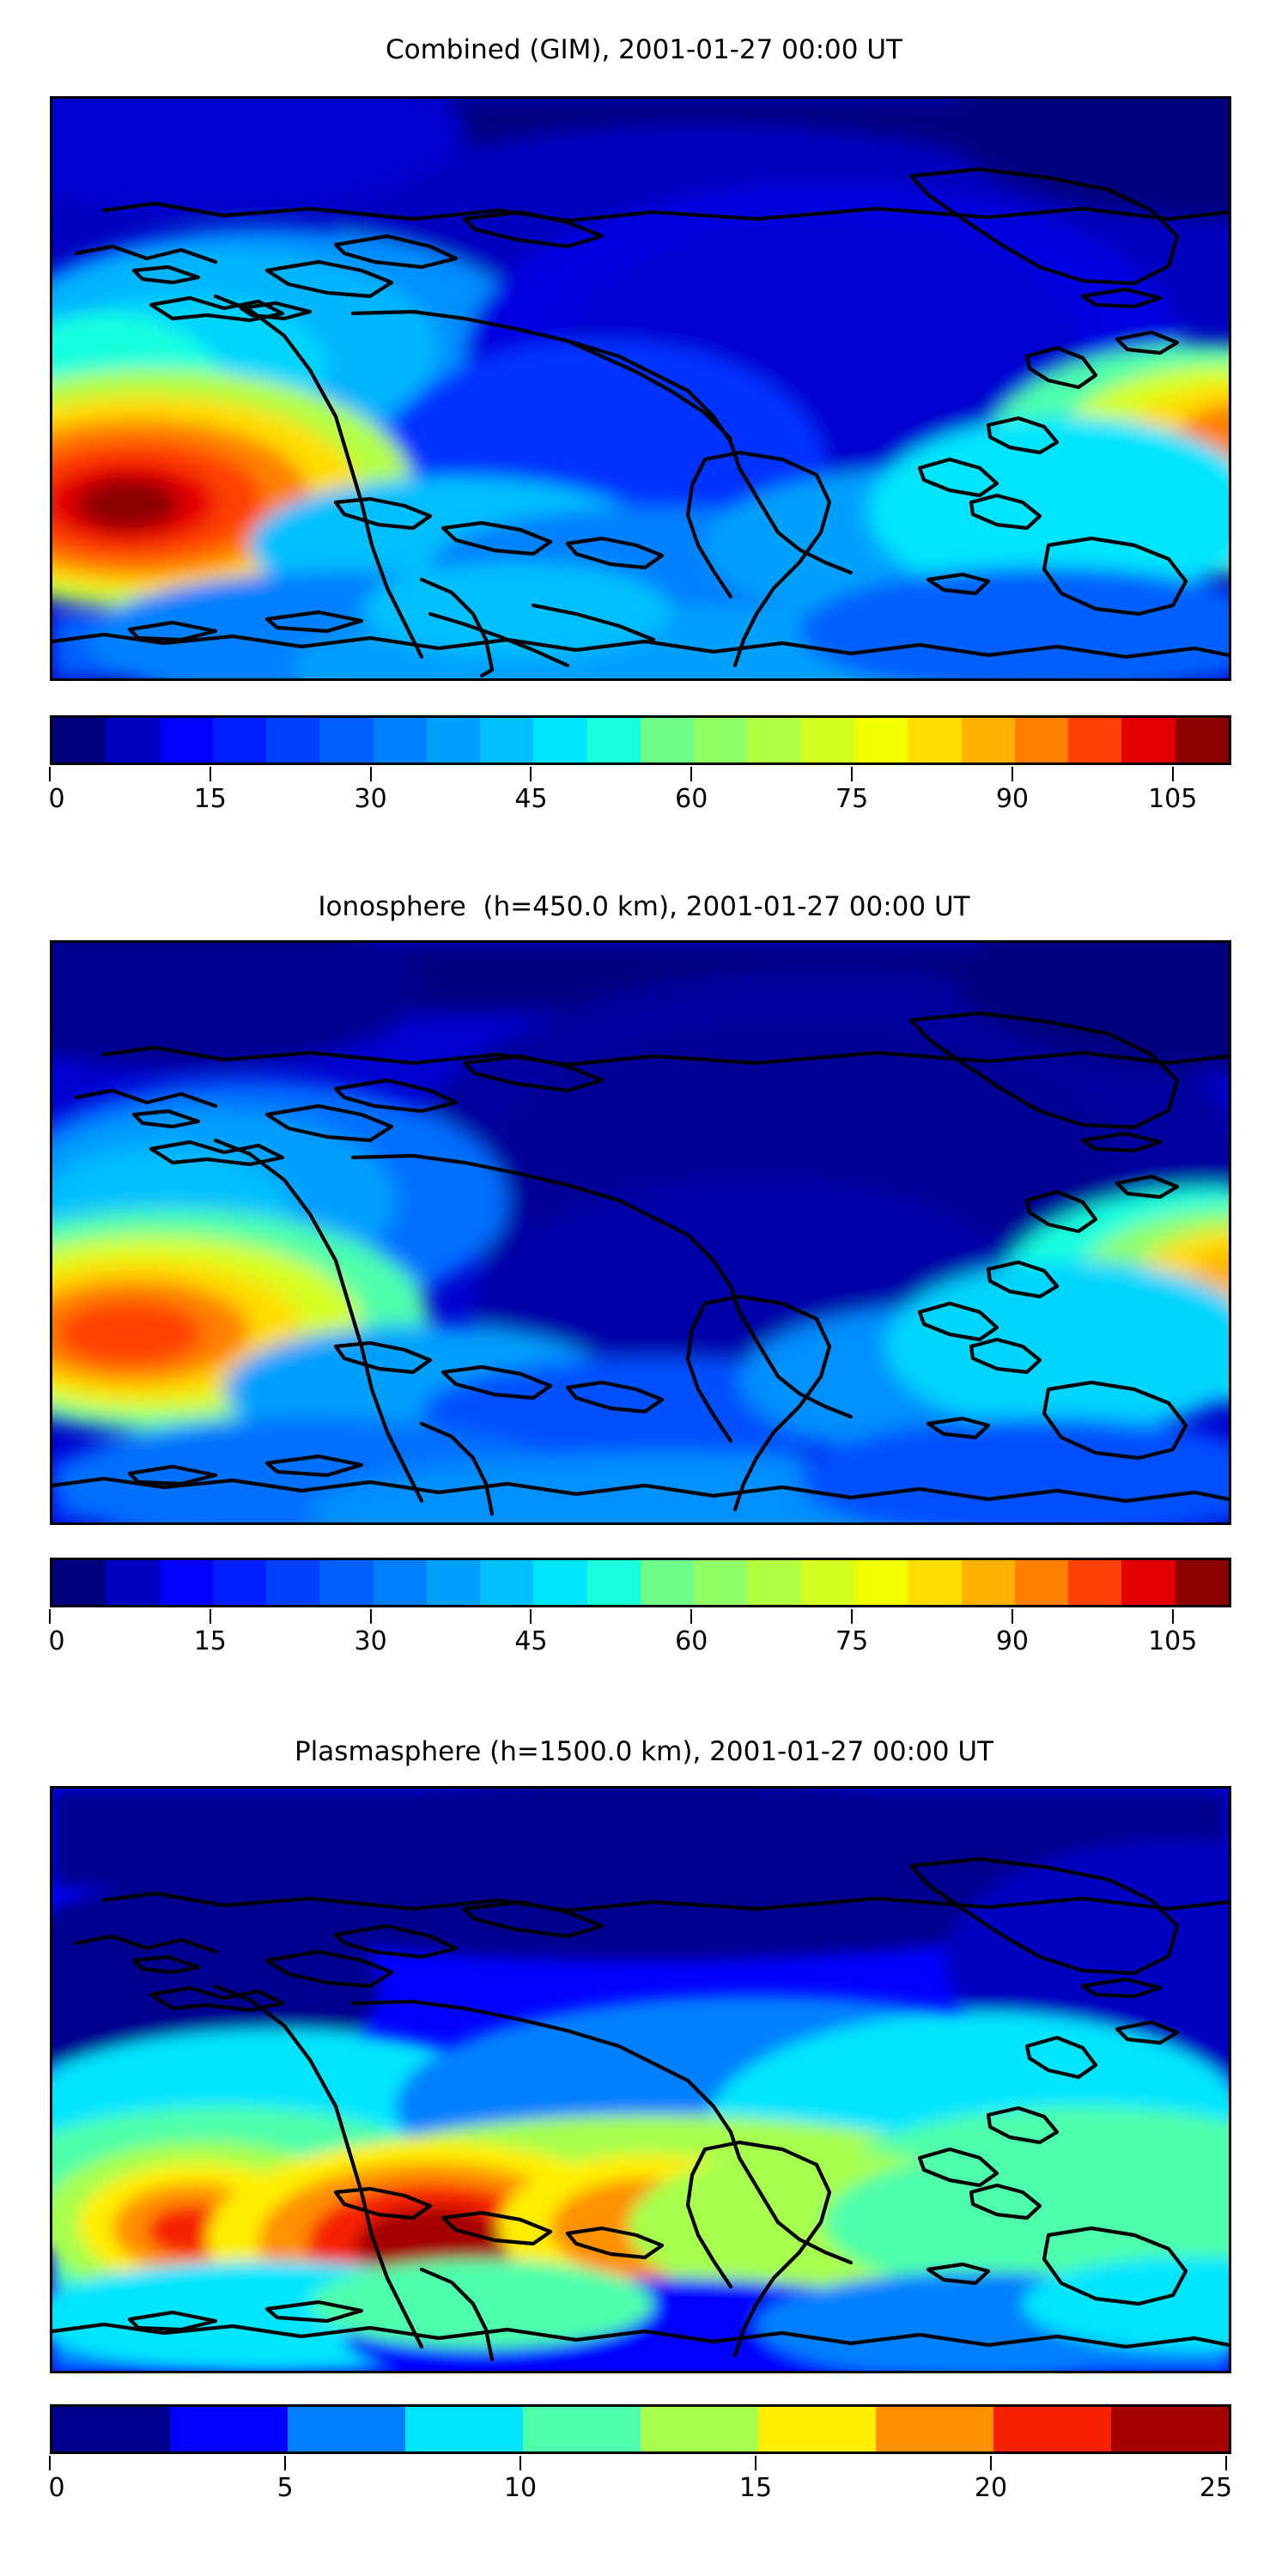  I want to click on colorbar-plasmasphere-ticks: 0 5 10 15 20 25, so click(640, 2479).